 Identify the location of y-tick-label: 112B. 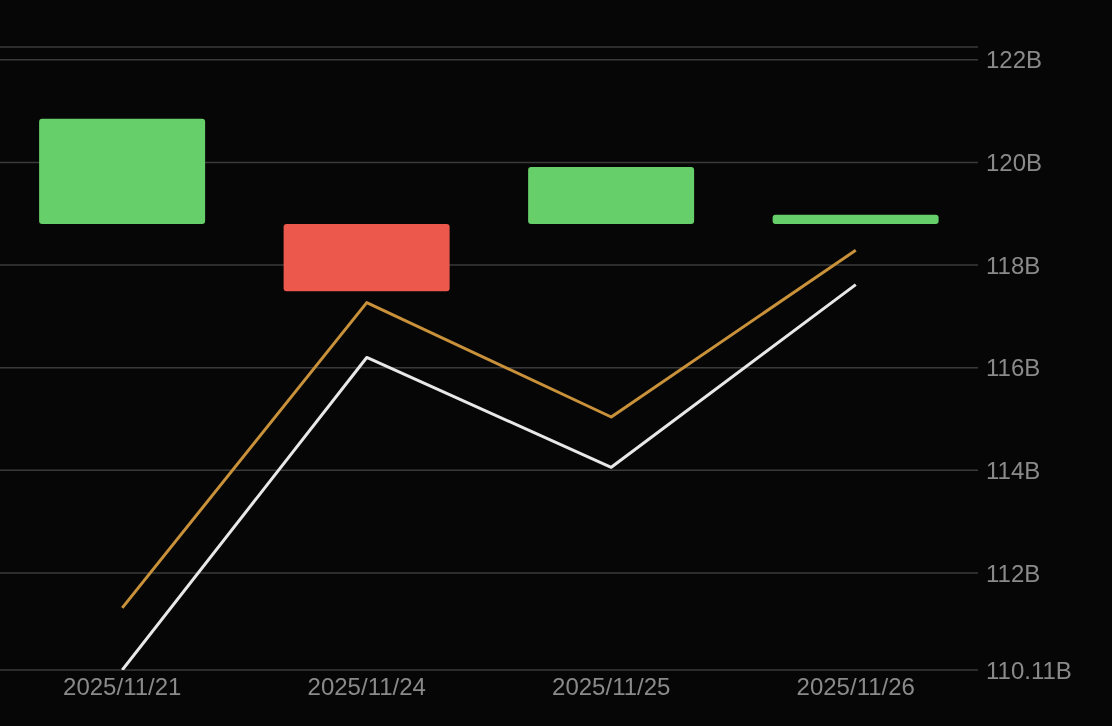
(1013, 573).